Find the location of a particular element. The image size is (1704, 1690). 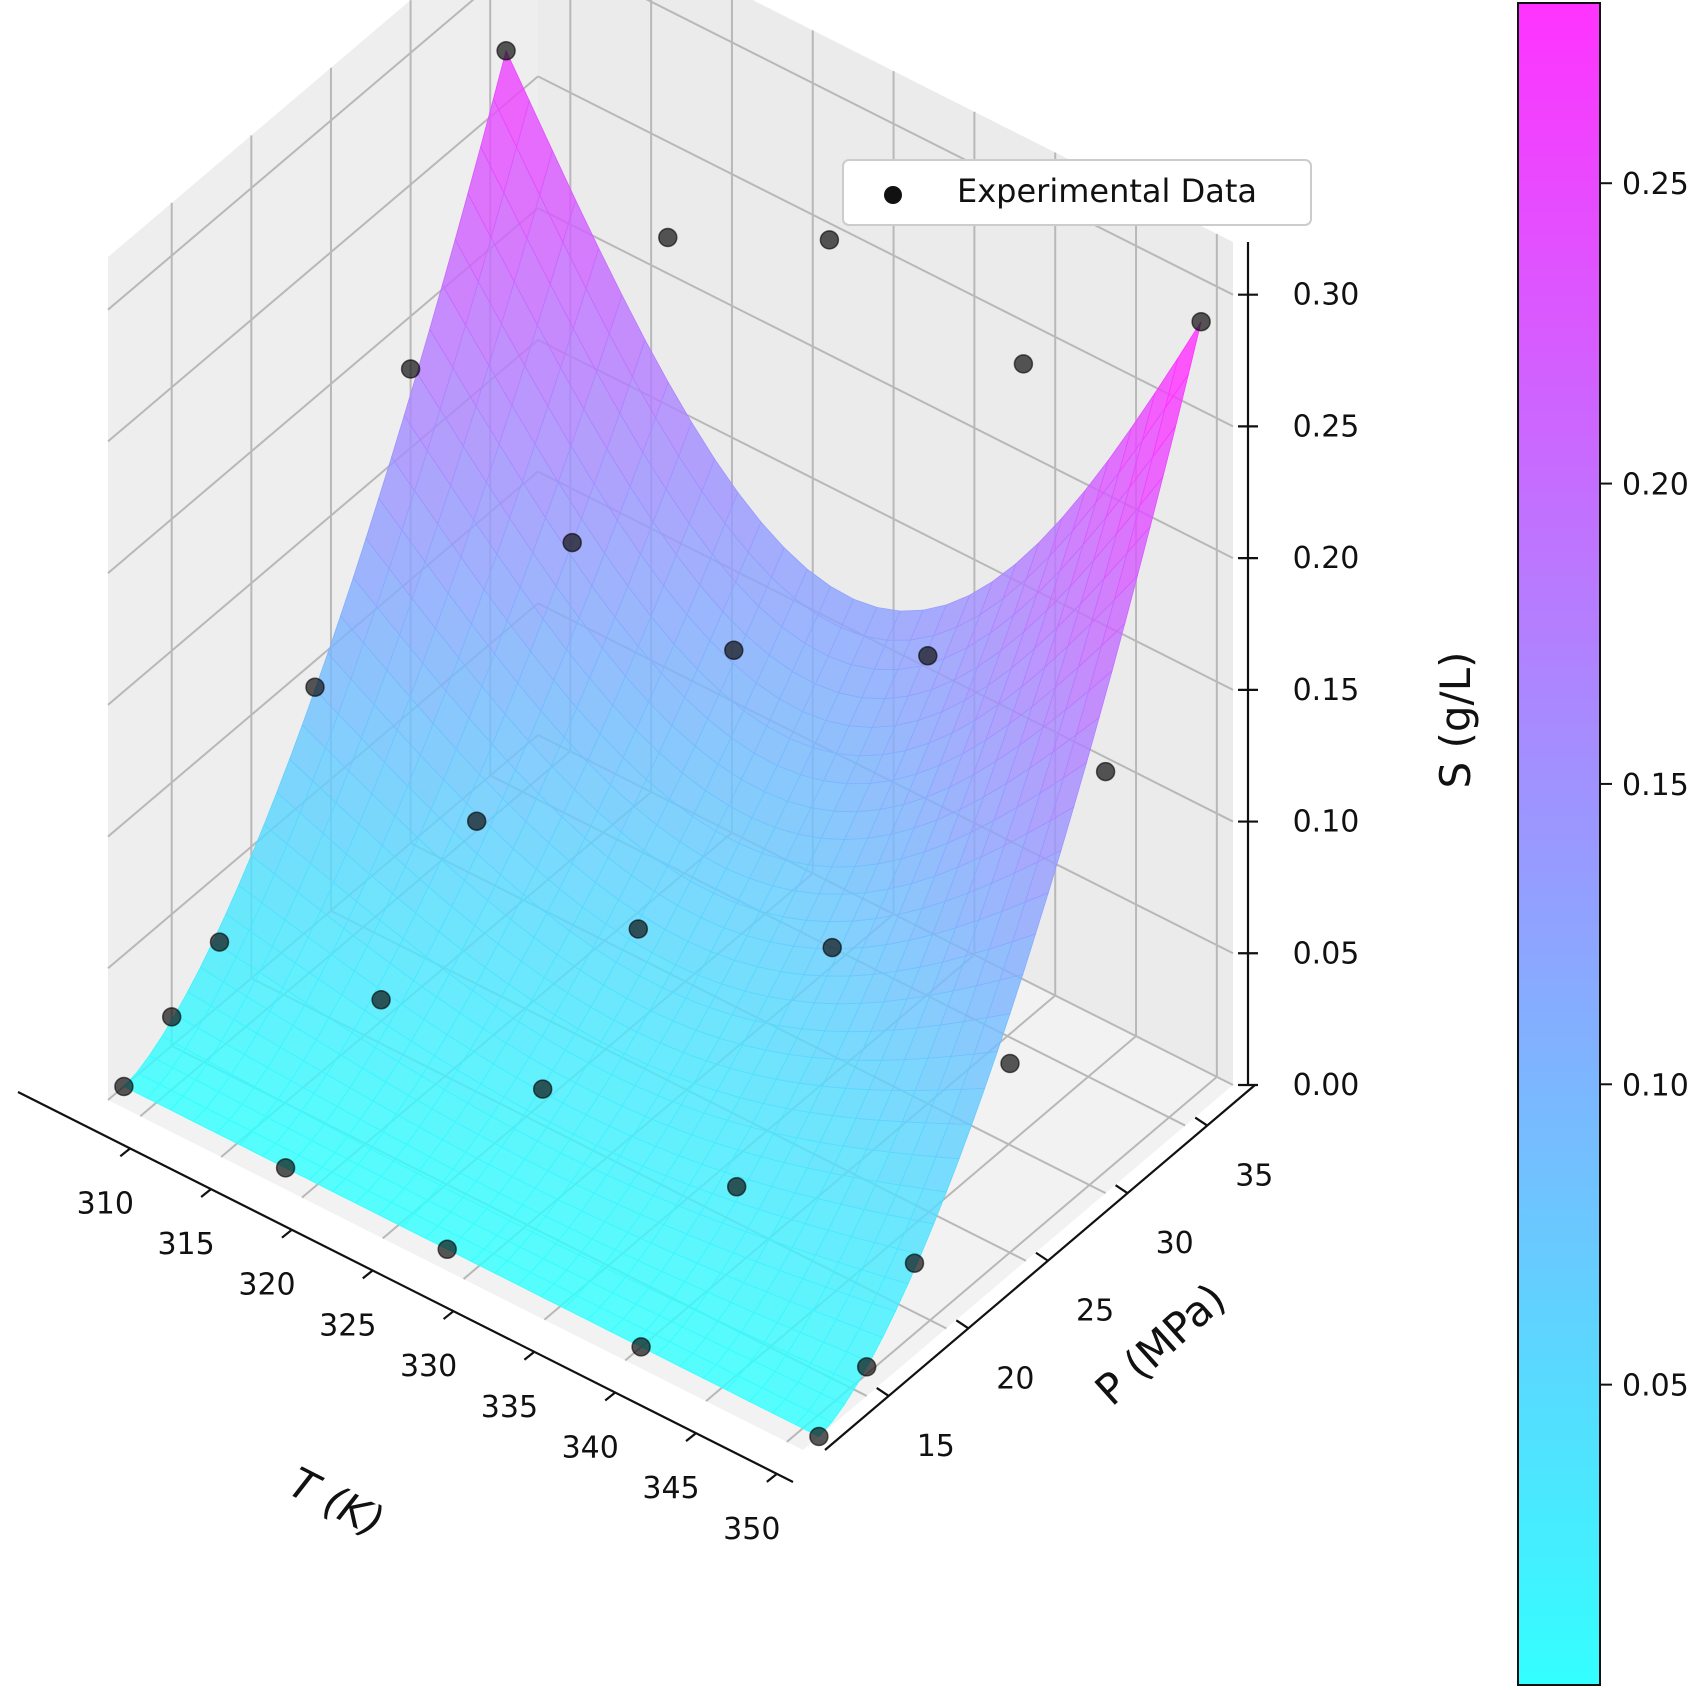

legend: Experimental Data is located at coordinates (1077, 192).